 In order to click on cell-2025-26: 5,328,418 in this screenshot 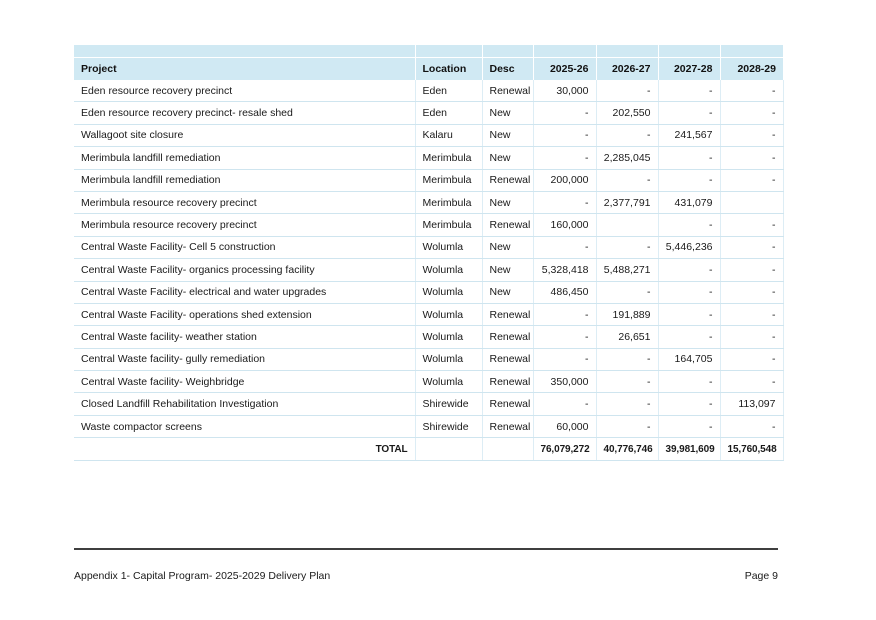, I will do `click(565, 270)`.